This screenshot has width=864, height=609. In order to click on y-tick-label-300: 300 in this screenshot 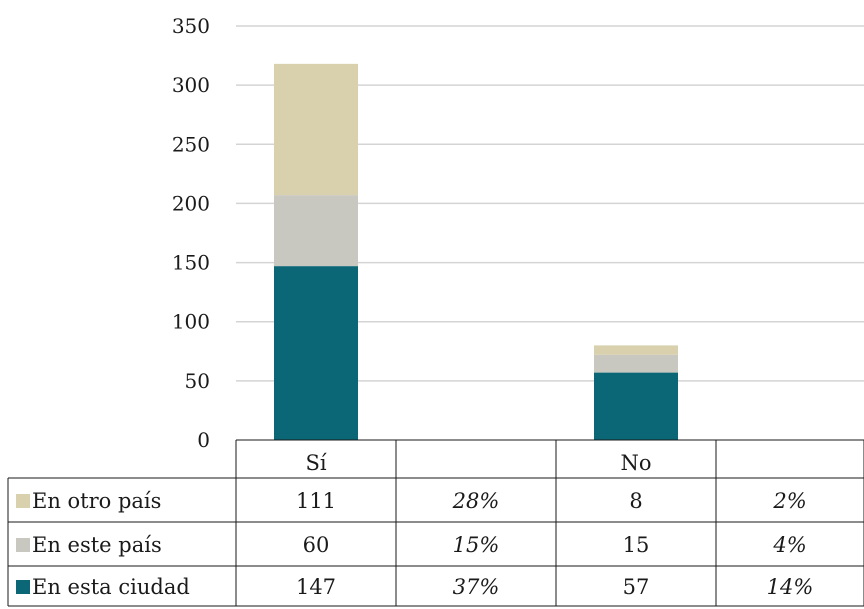, I will do `click(191, 85)`.